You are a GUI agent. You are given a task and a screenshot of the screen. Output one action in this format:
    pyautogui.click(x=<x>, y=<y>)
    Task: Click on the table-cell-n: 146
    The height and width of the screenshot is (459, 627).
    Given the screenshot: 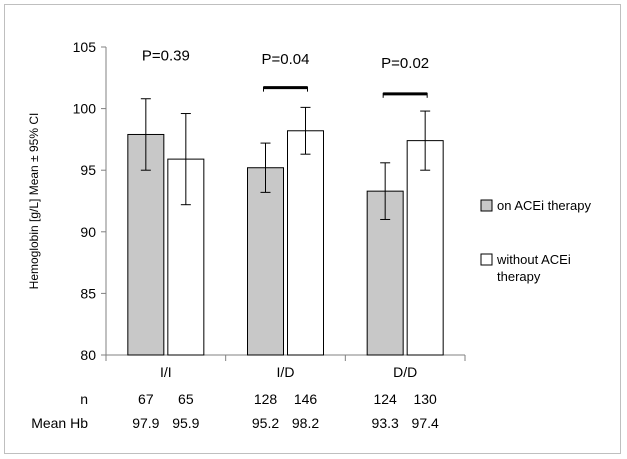 What is the action you would take?
    pyautogui.click(x=306, y=399)
    